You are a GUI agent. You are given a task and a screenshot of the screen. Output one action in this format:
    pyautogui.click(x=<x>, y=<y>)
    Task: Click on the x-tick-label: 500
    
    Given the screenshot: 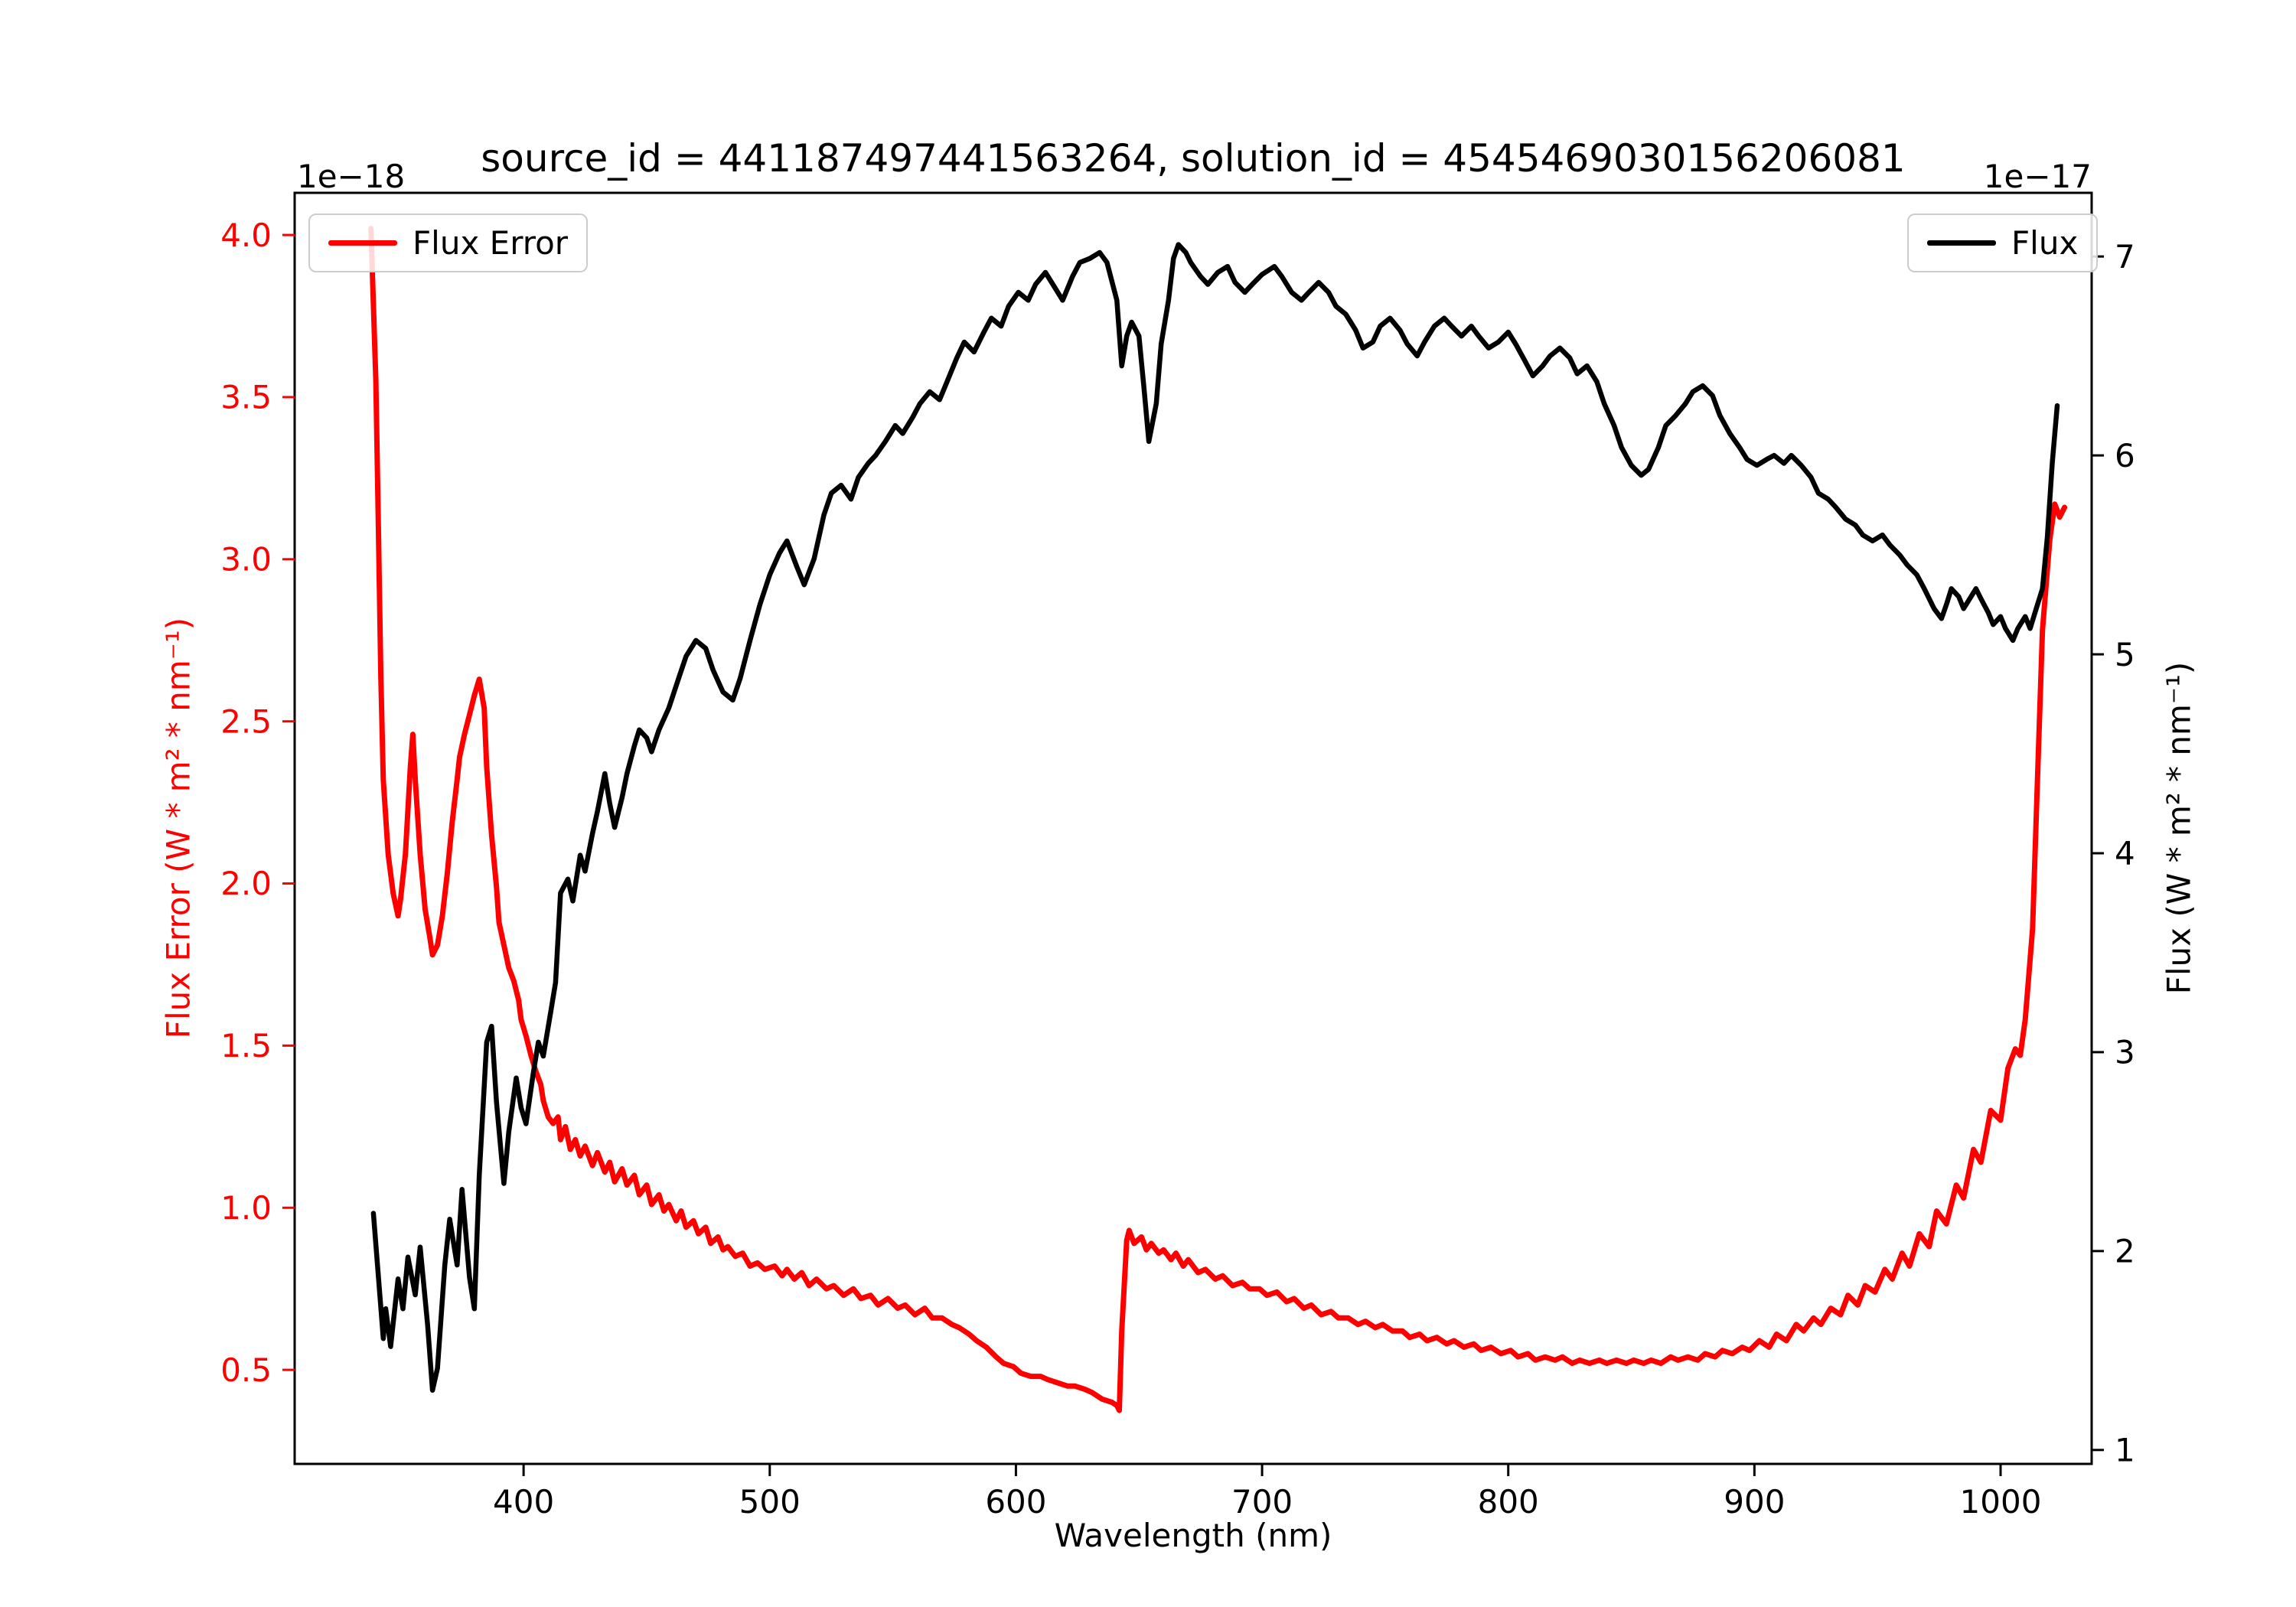 What is the action you would take?
    pyautogui.click(x=770, y=1502)
    